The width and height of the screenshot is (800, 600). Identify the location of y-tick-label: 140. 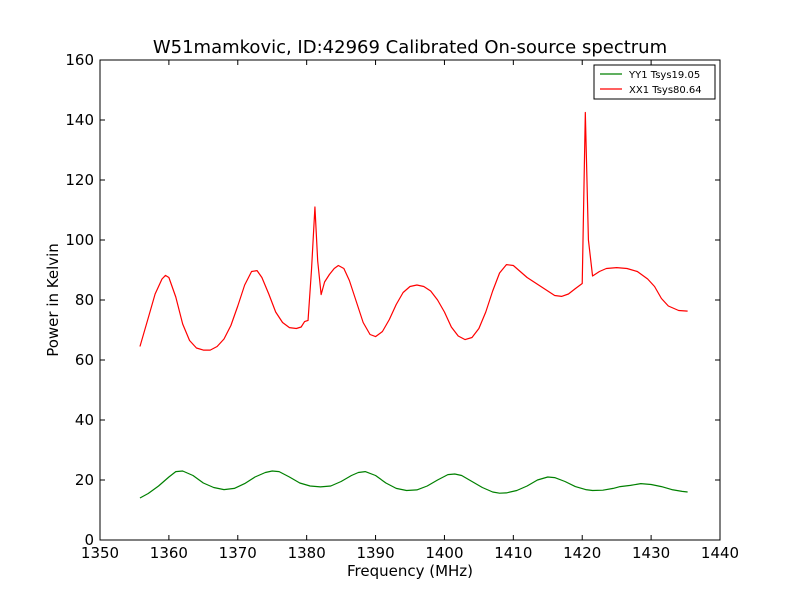
(79, 120).